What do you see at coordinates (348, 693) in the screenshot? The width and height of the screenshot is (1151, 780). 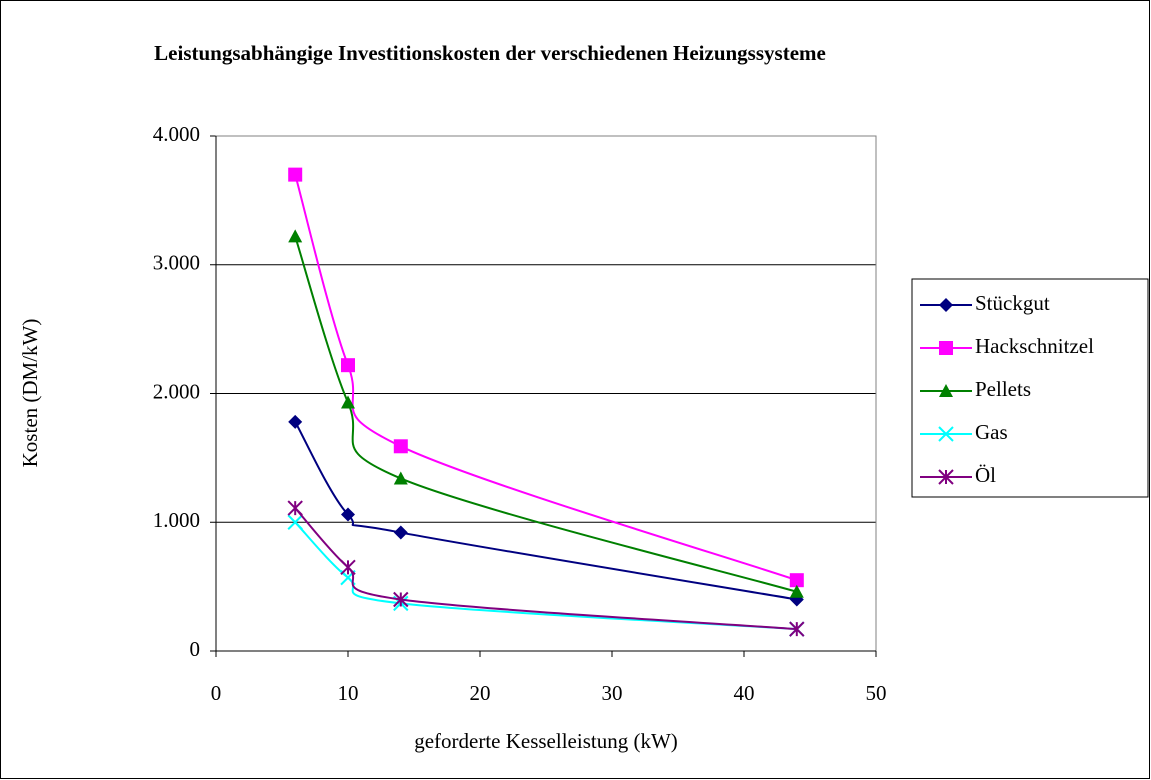 I see `x-tick-label: 10` at bounding box center [348, 693].